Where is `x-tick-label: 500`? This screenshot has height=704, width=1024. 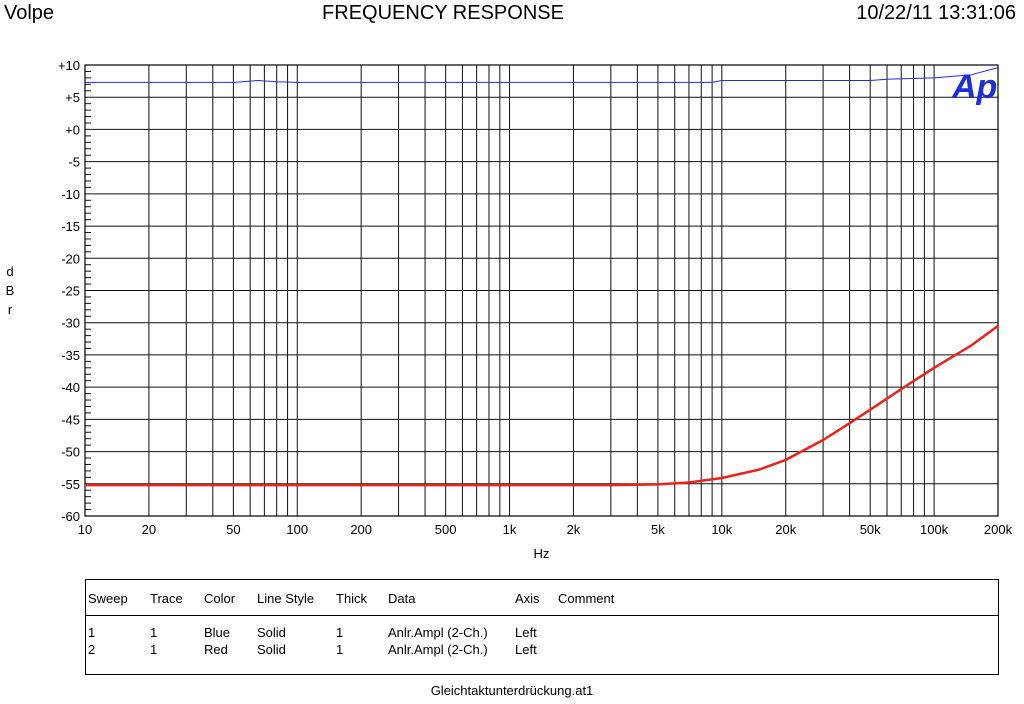
x-tick-label: 500 is located at coordinates (446, 529).